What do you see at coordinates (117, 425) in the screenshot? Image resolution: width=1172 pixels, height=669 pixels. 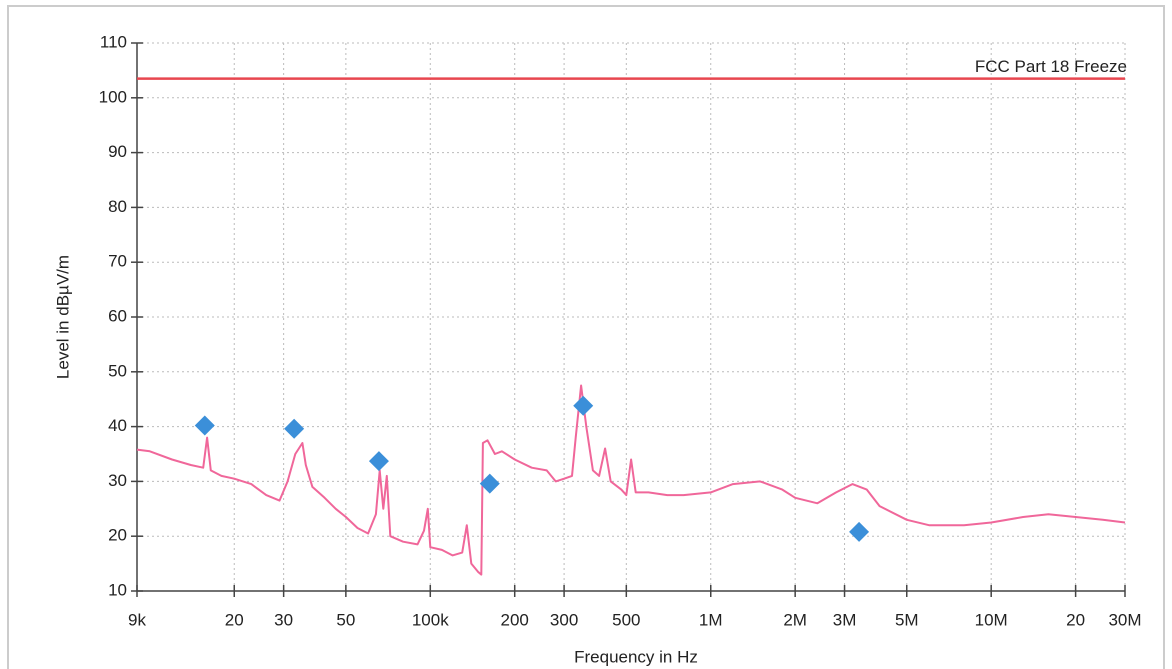 I see `y-tick-label: 40` at bounding box center [117, 425].